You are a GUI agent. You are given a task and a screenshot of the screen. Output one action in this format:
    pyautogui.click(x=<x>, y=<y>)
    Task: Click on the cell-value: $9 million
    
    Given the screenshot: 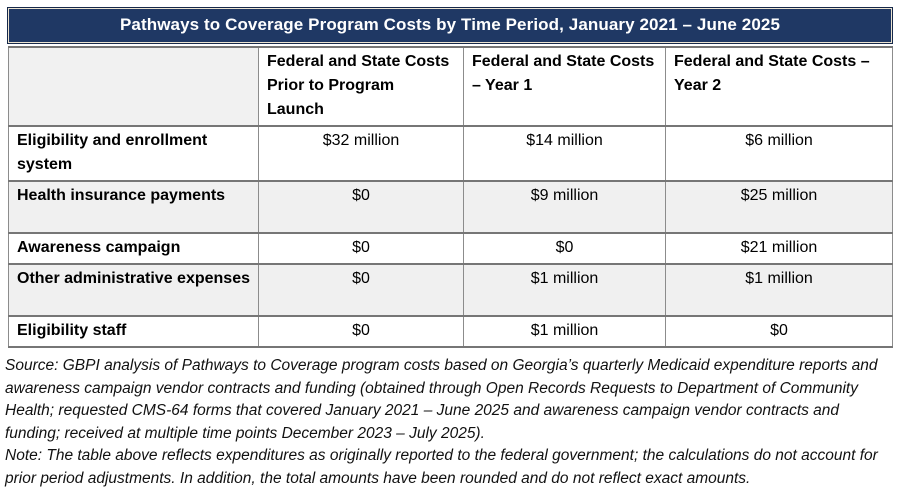 What is the action you would take?
    pyautogui.click(x=564, y=207)
    